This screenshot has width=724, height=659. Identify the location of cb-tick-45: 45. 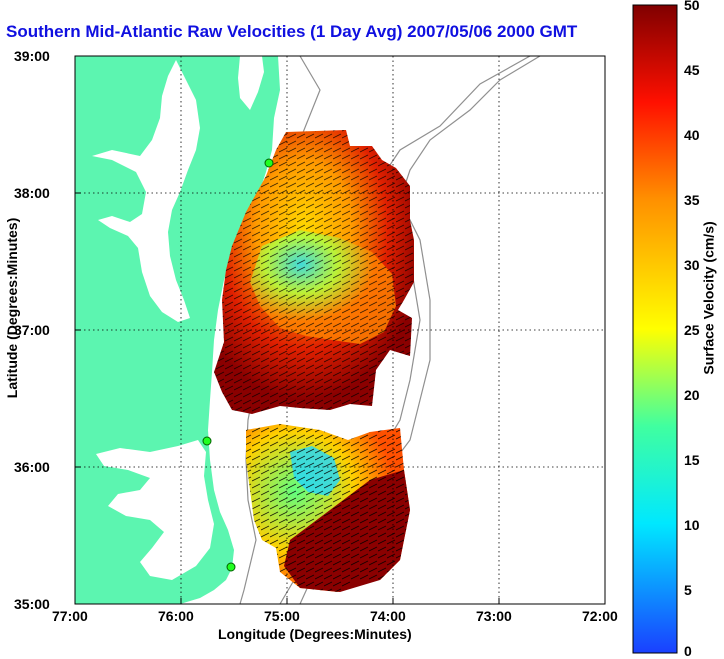
(692, 70).